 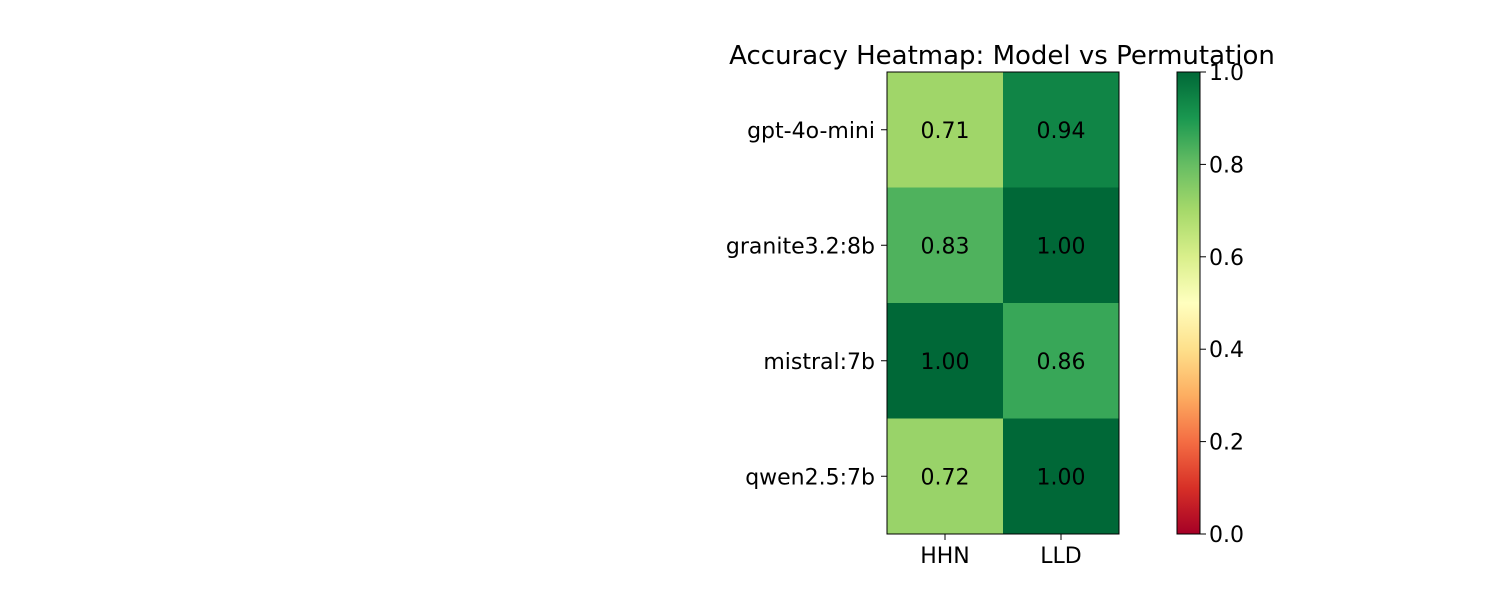 What do you see at coordinates (1226, 258) in the screenshot?
I see `colorbar-tick-label: 0.6` at bounding box center [1226, 258].